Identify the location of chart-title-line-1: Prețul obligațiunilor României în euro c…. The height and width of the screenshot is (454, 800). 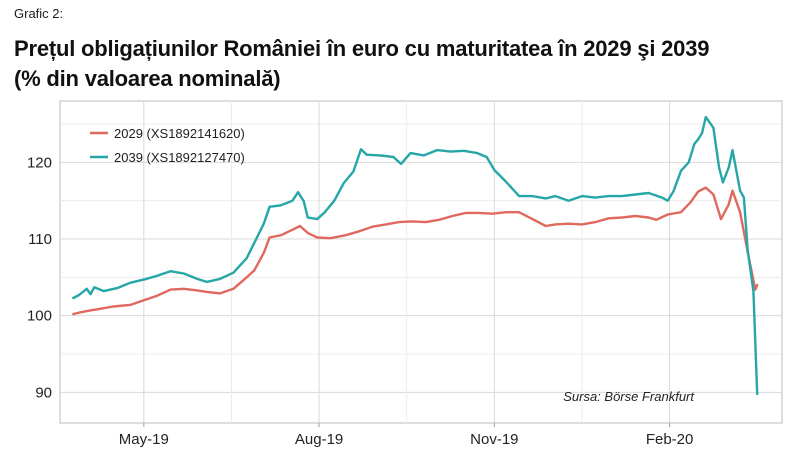
(362, 48).